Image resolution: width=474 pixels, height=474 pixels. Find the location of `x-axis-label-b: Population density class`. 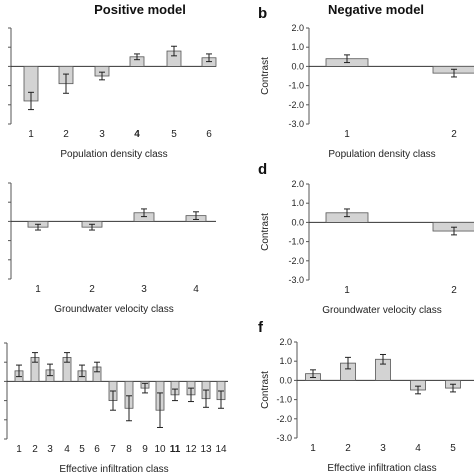

x-axis-label-b: Population density class is located at coordinates (381, 154).